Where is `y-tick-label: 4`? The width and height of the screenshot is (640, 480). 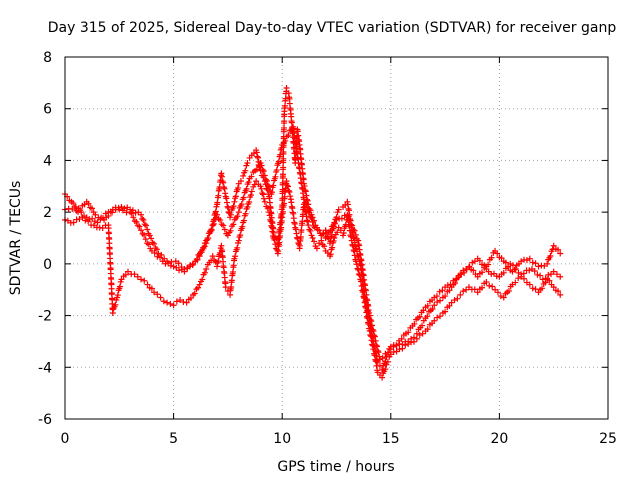 y-tick-label: 4 is located at coordinates (47, 161).